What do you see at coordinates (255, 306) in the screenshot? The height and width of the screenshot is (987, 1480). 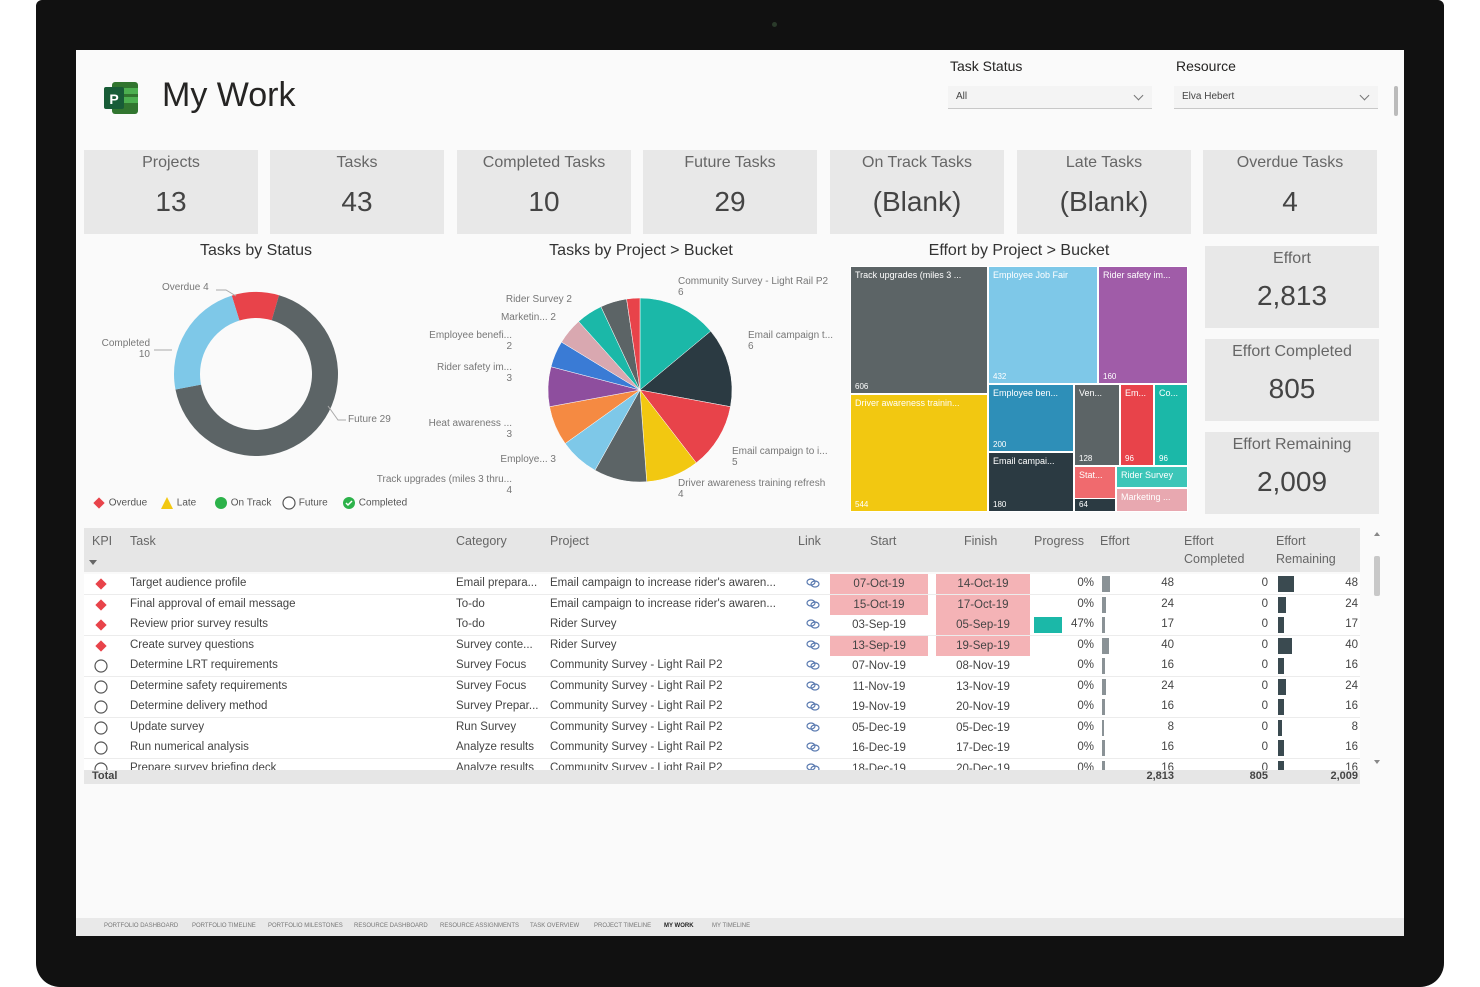 I see `donut-slice-overdue` at bounding box center [255, 306].